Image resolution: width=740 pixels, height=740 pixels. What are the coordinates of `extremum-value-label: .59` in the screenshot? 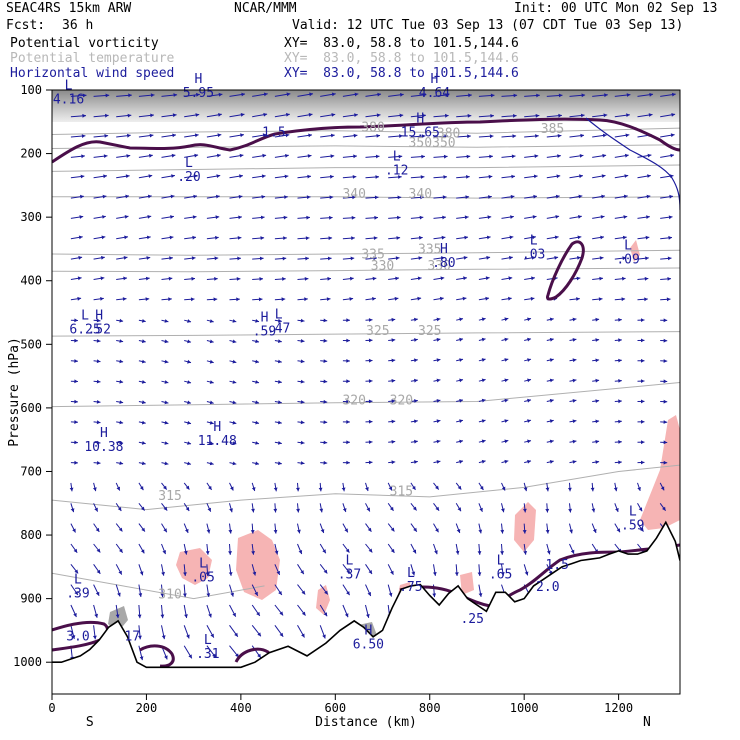 It's located at (264, 332).